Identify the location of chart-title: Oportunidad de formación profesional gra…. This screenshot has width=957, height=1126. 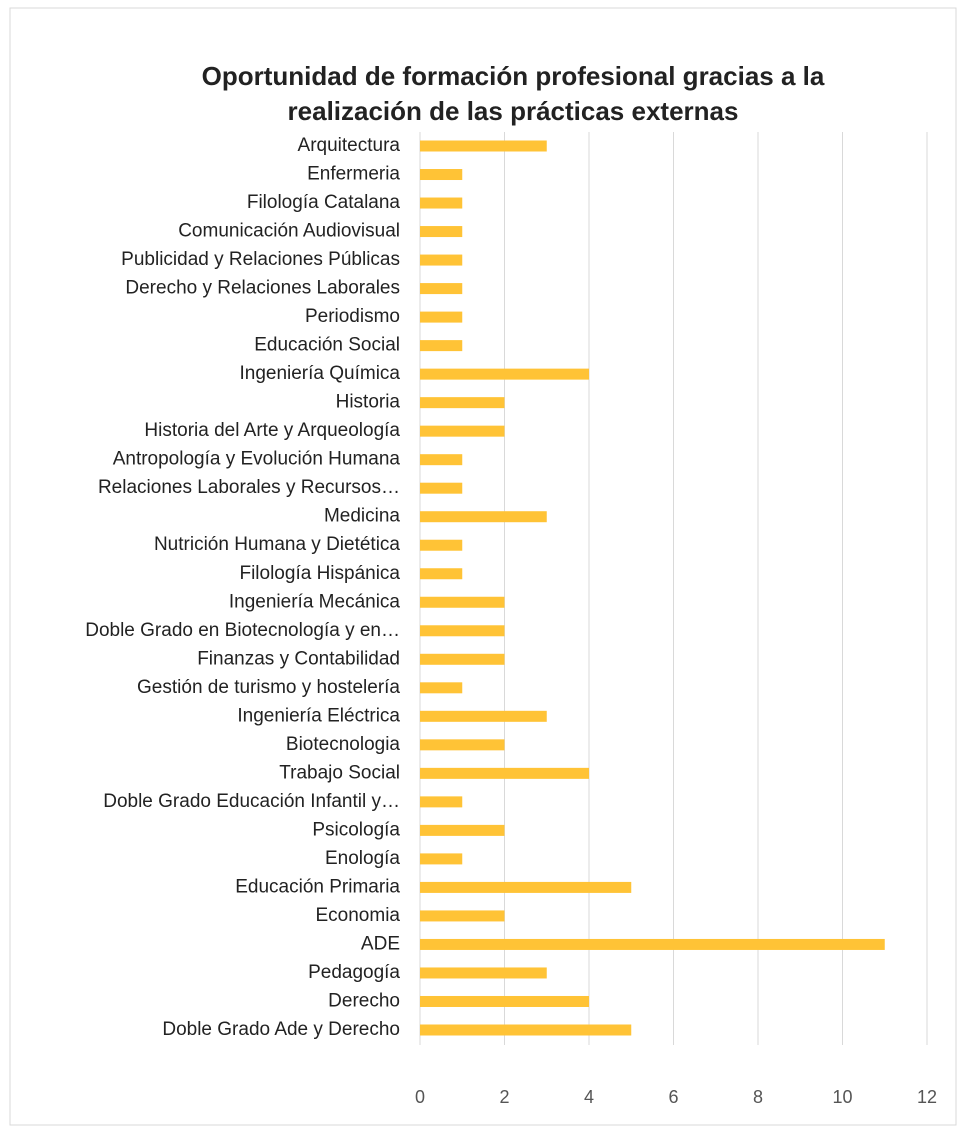
(513, 76).